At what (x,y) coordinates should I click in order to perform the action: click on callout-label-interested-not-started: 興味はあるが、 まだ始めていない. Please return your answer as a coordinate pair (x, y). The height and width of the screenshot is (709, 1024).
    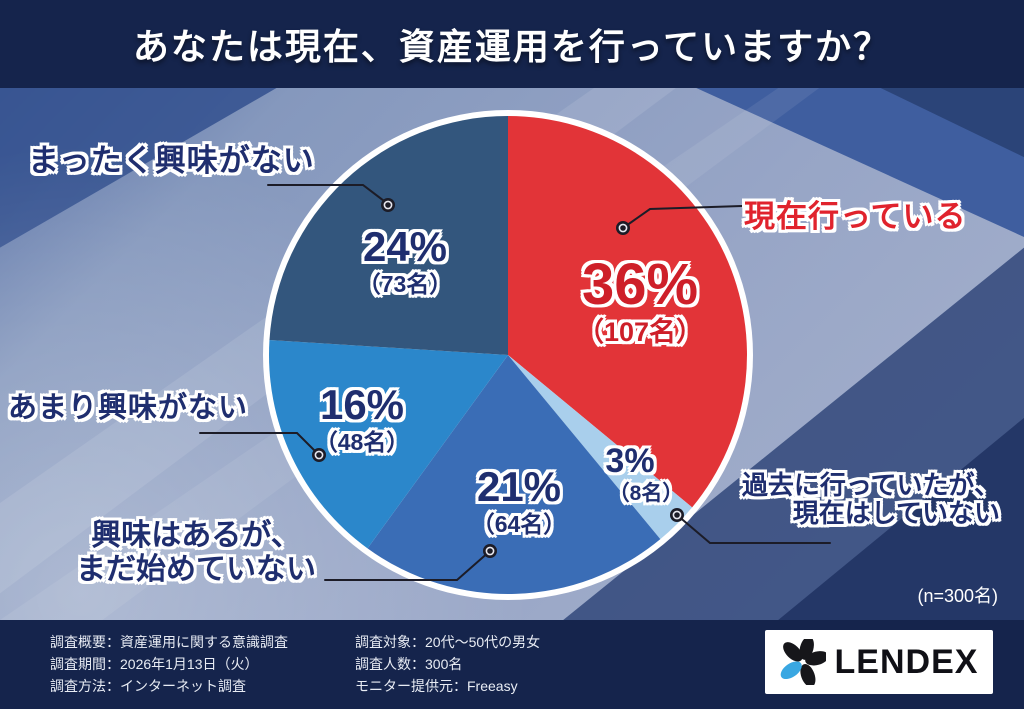
    Looking at the image, I should click on (196, 553).